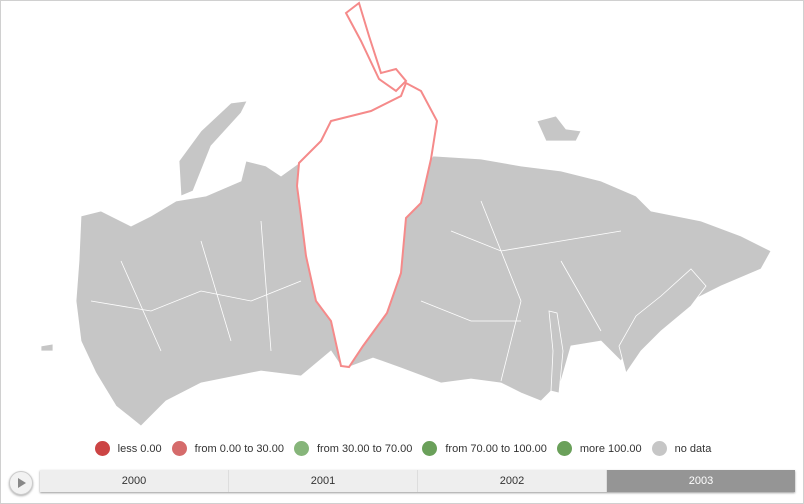  Describe the element at coordinates (693, 448) in the screenshot. I see `legend-label: no data` at that location.